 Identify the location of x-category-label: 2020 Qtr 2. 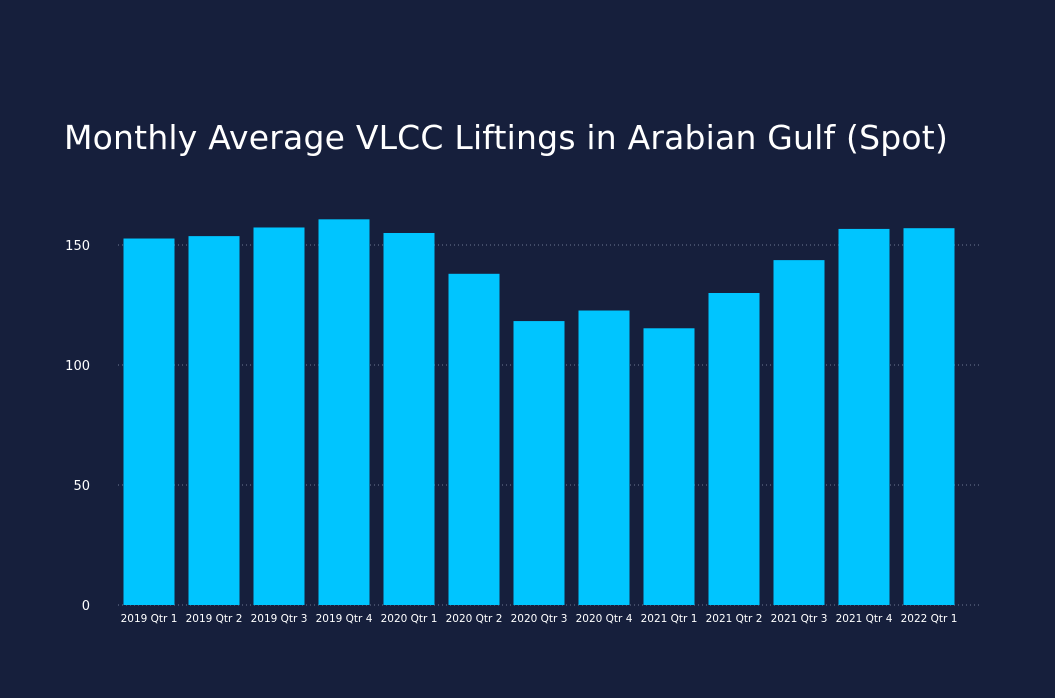
(474, 619).